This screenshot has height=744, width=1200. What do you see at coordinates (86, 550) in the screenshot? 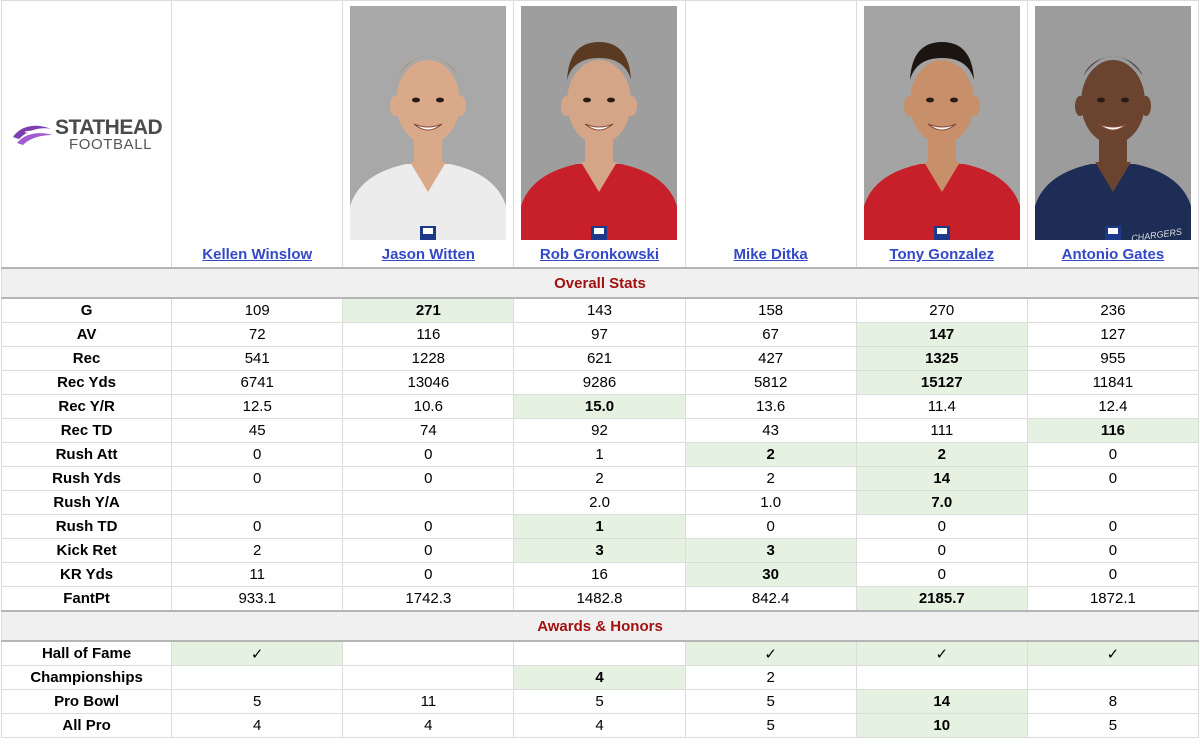
I see `stat-label: Kick Ret` at bounding box center [86, 550].